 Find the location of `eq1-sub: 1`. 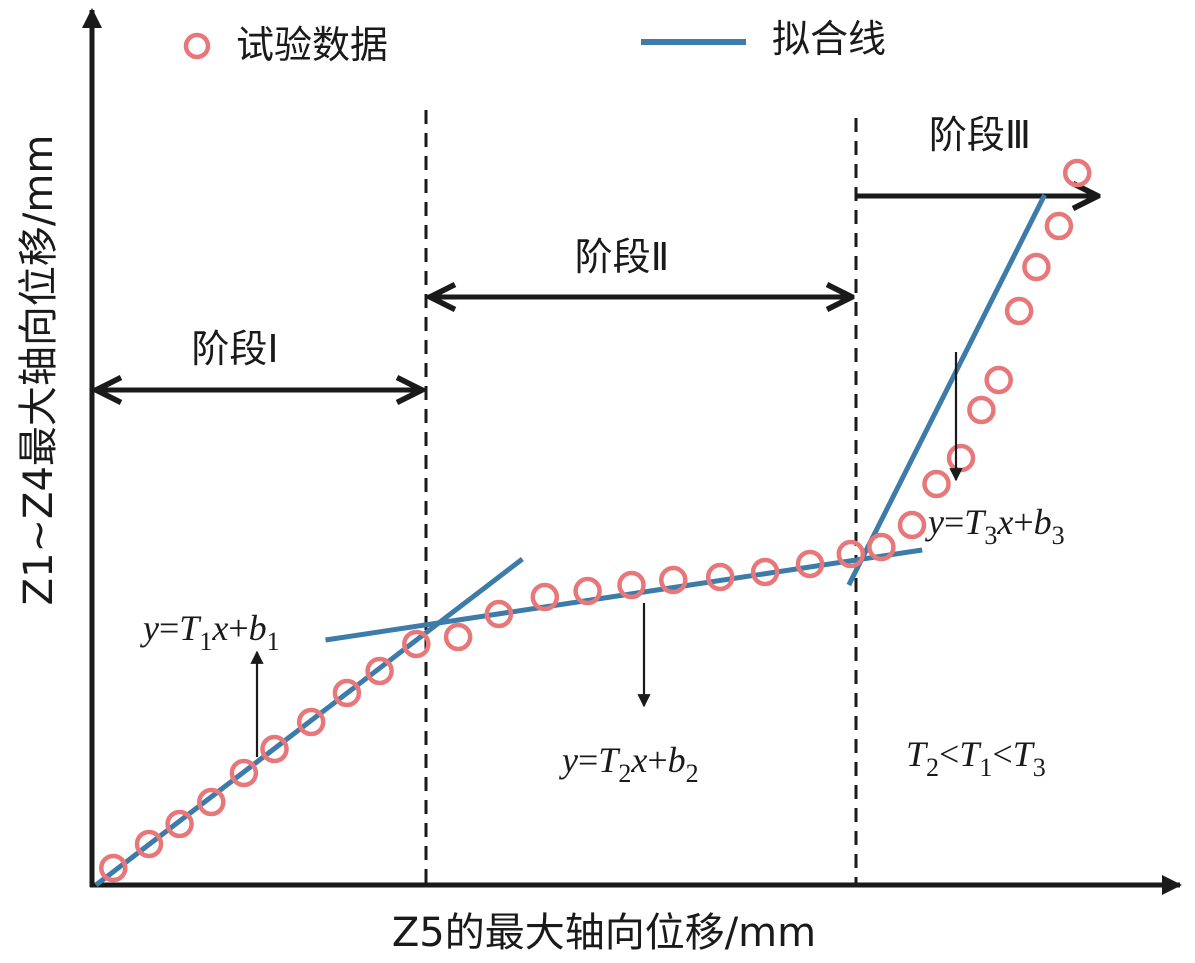

eq1-sub: 1 is located at coordinates (205, 641).